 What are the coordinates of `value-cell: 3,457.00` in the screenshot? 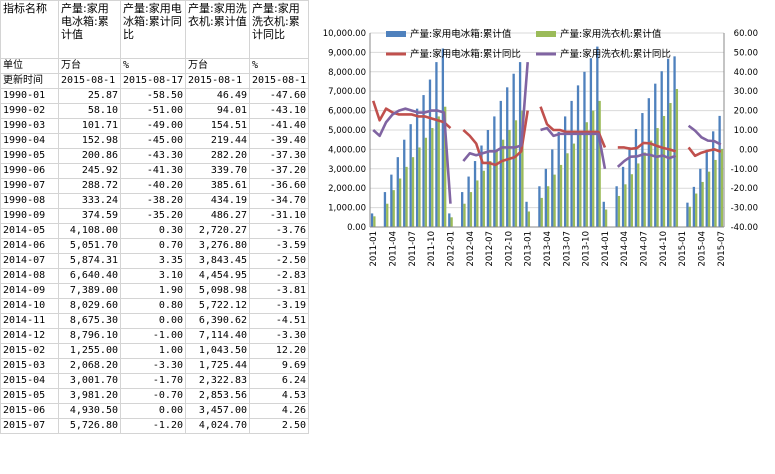 It's located at (217, 411).